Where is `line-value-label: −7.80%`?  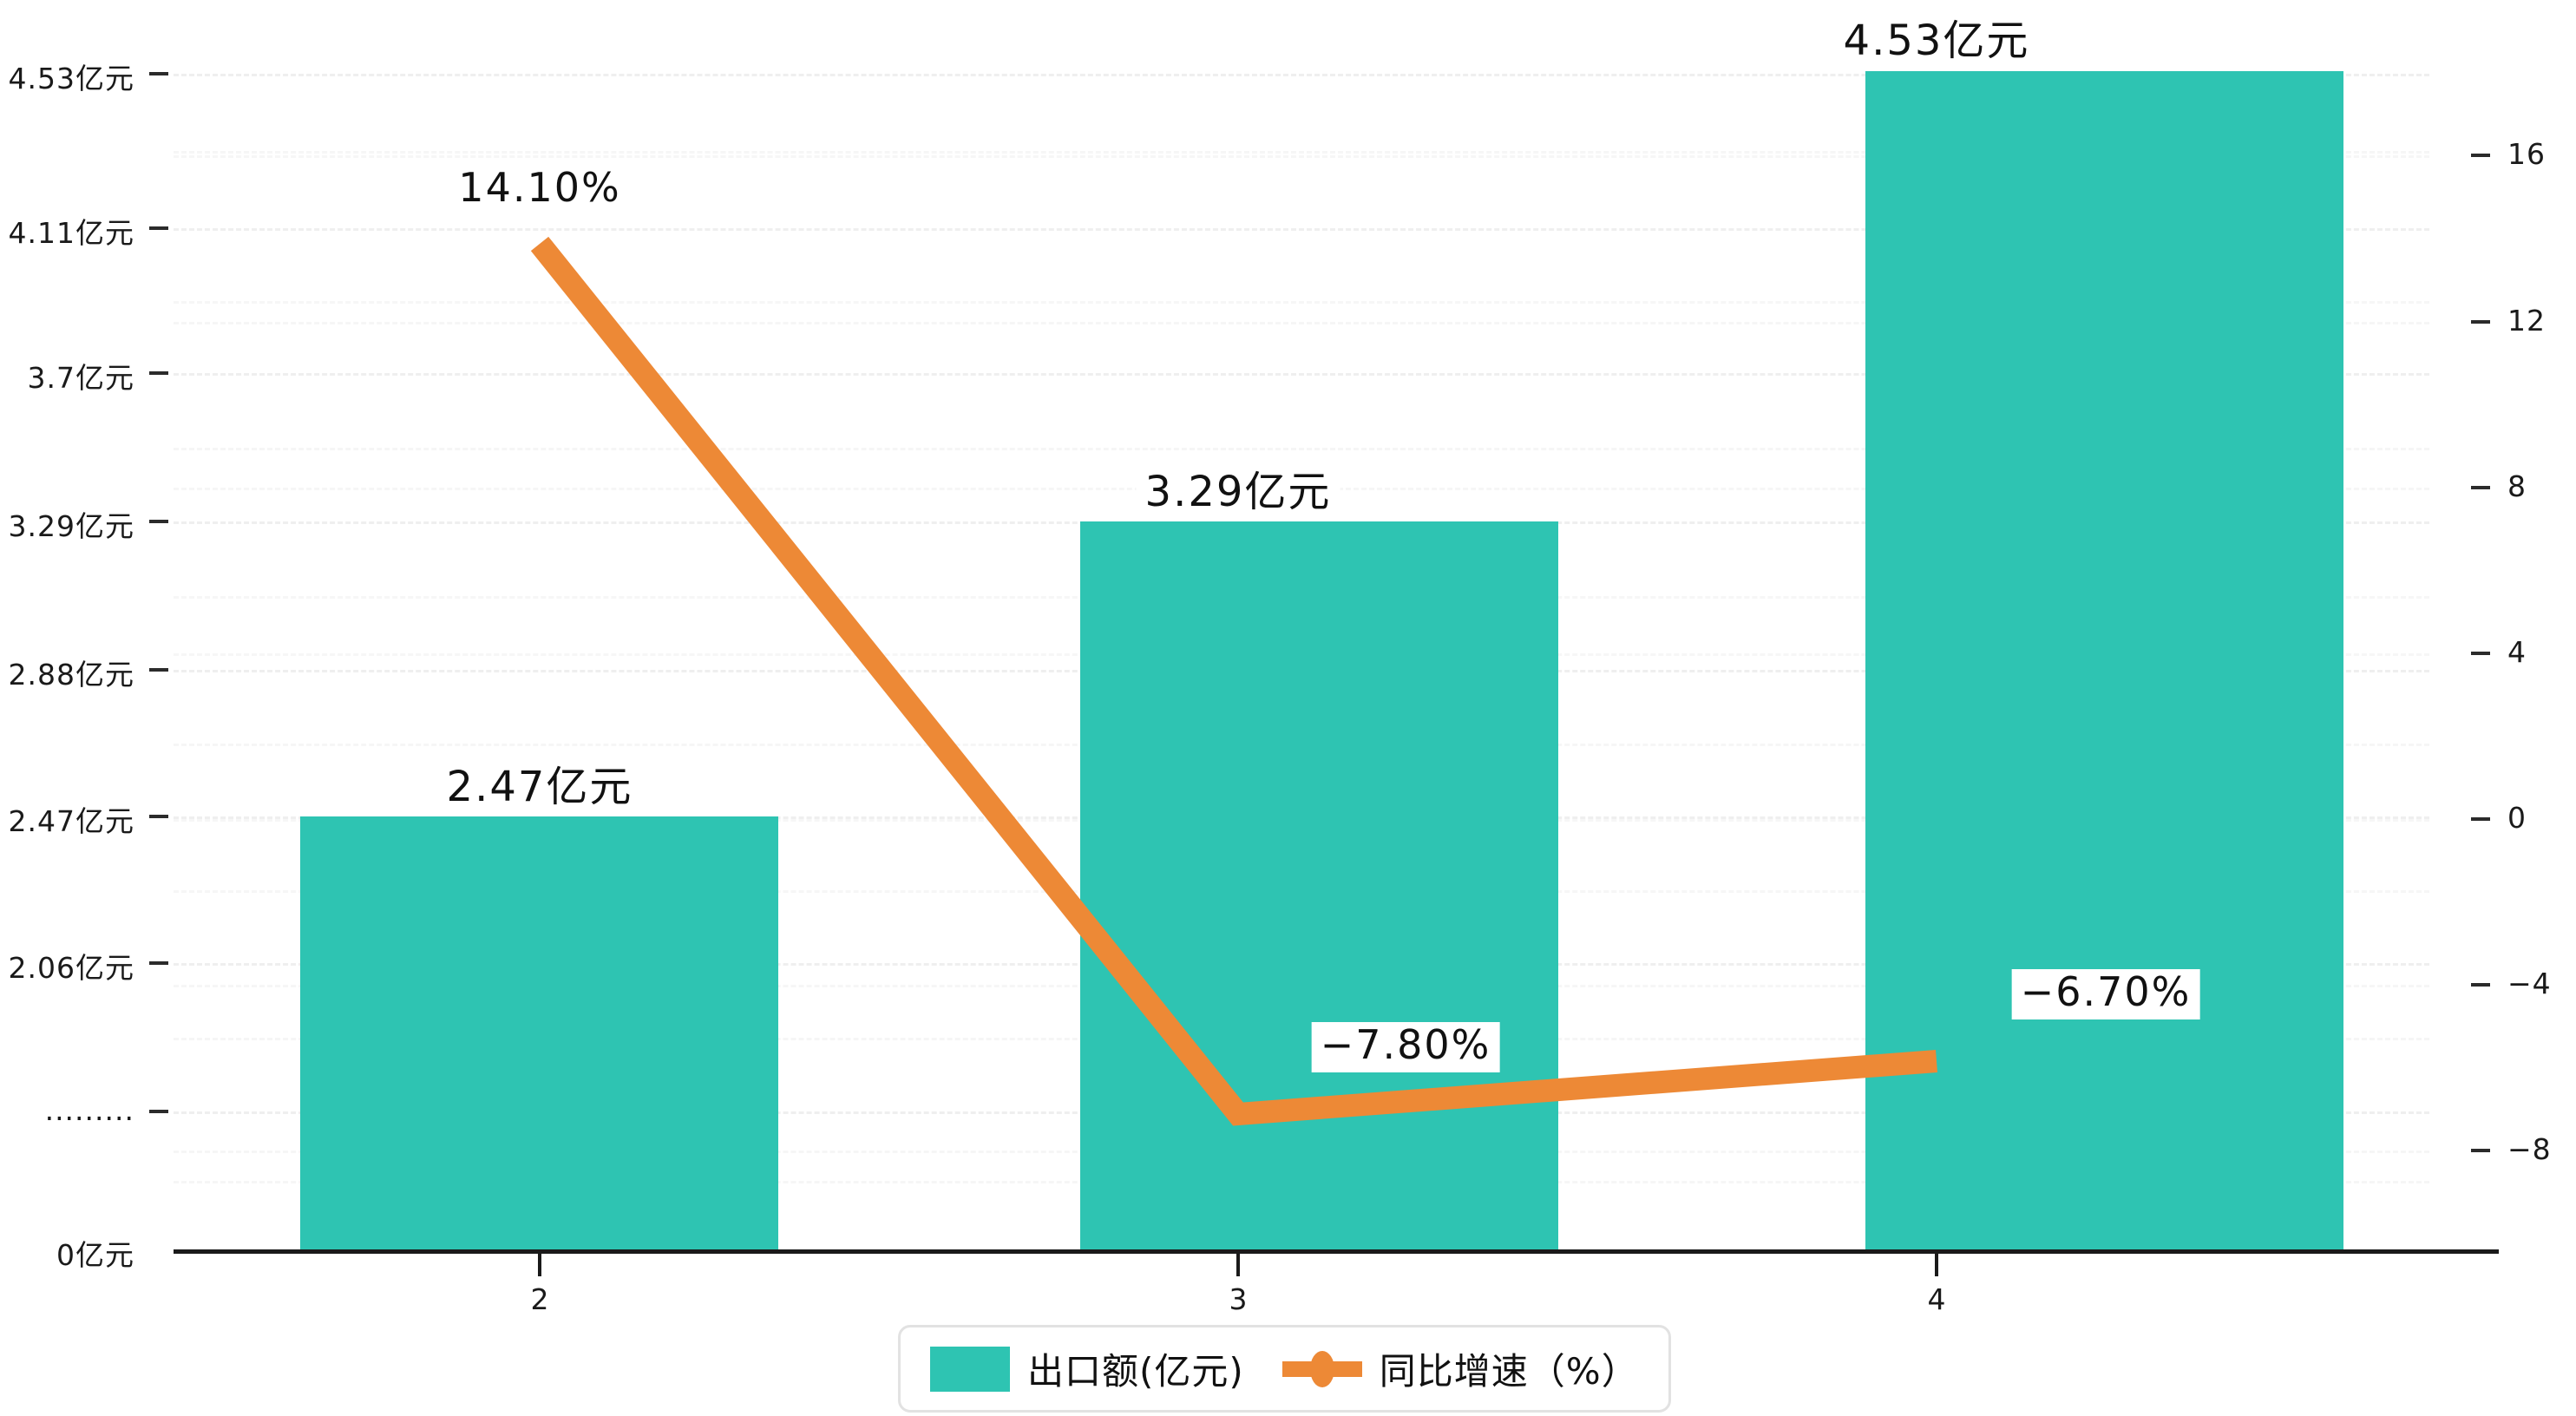 line-value-label: −7.80% is located at coordinates (1405, 1047).